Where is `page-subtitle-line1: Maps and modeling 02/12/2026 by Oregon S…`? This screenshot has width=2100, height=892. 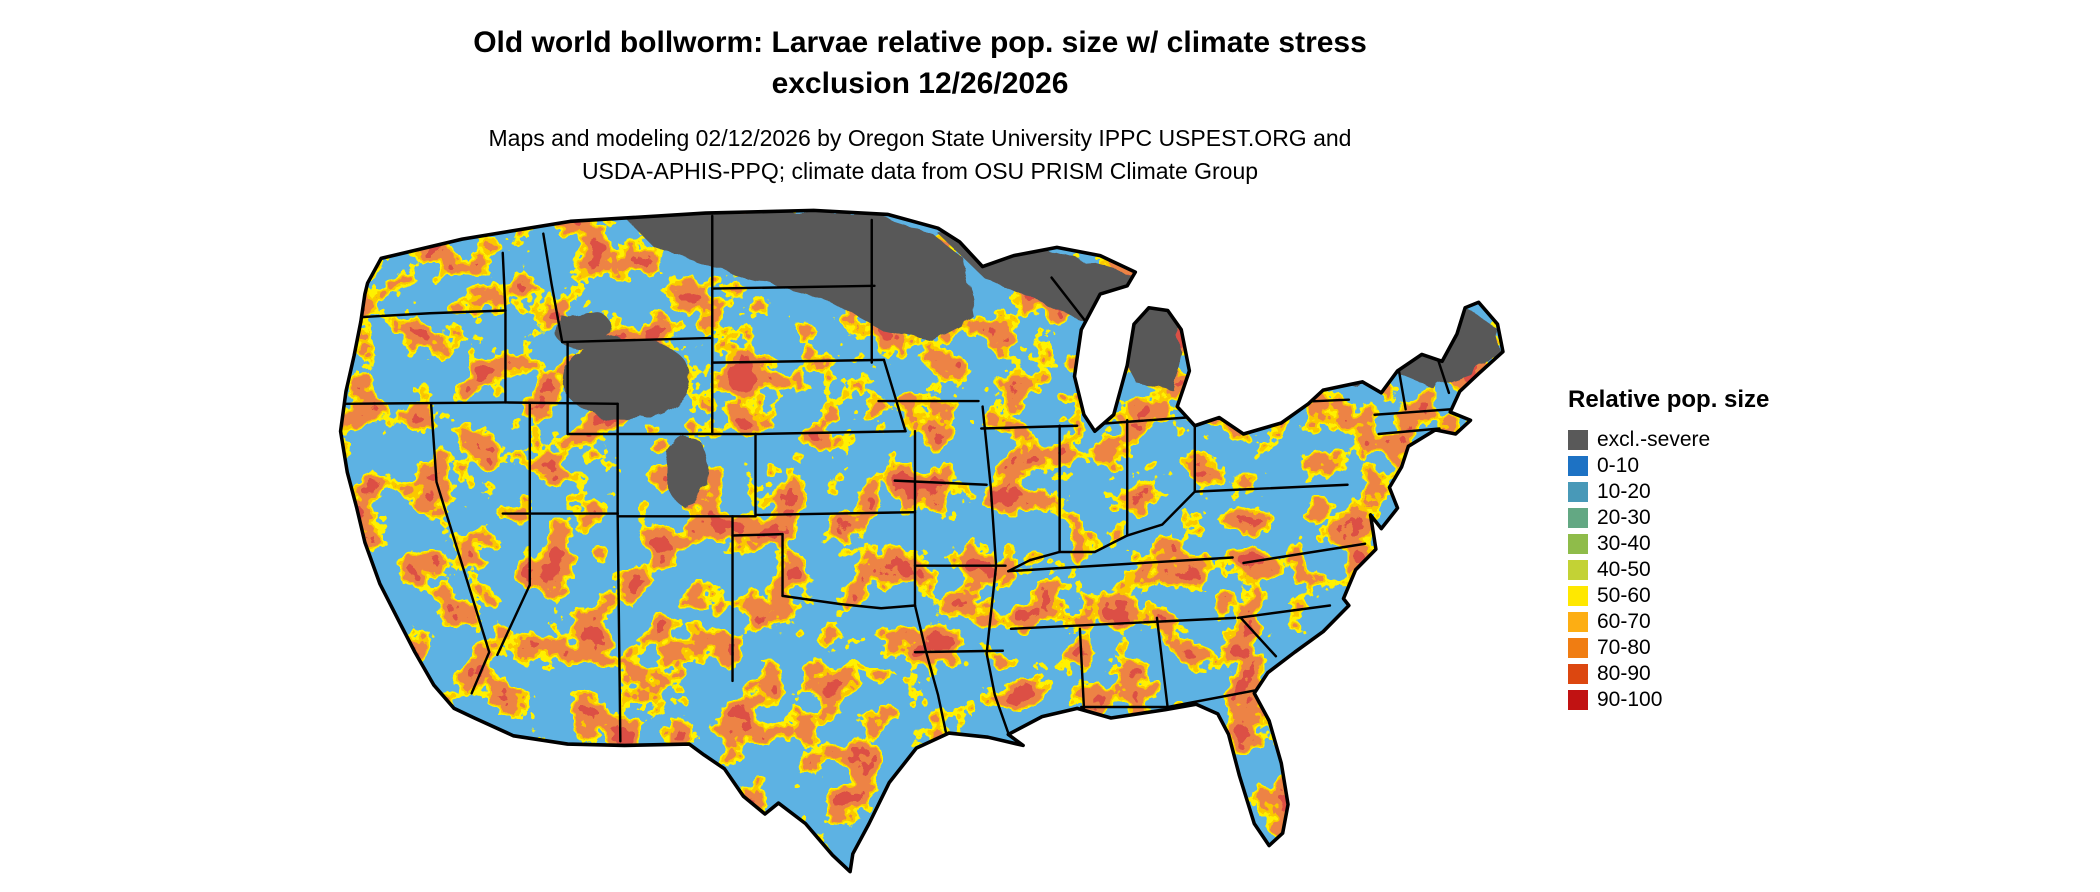
page-subtitle-line1: Maps and modeling 02/12/2026 by Oregon S… is located at coordinates (920, 138).